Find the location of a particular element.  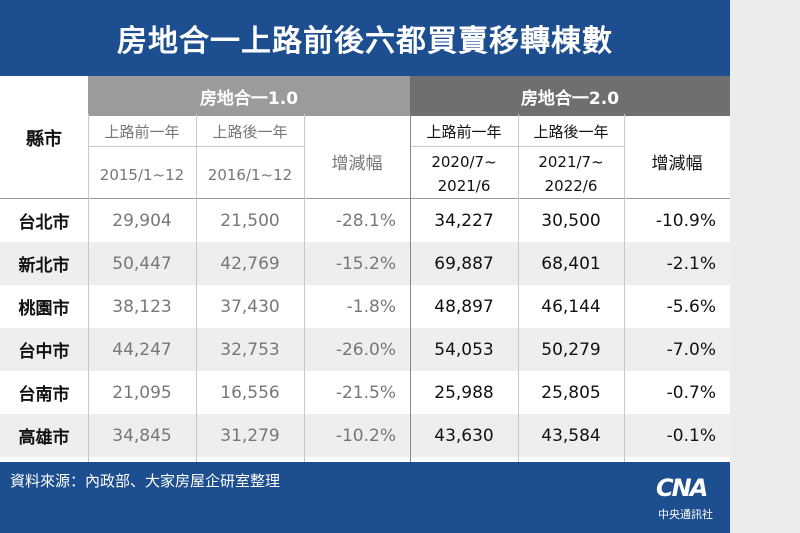

change-cell: -0.7% is located at coordinates (691, 392).